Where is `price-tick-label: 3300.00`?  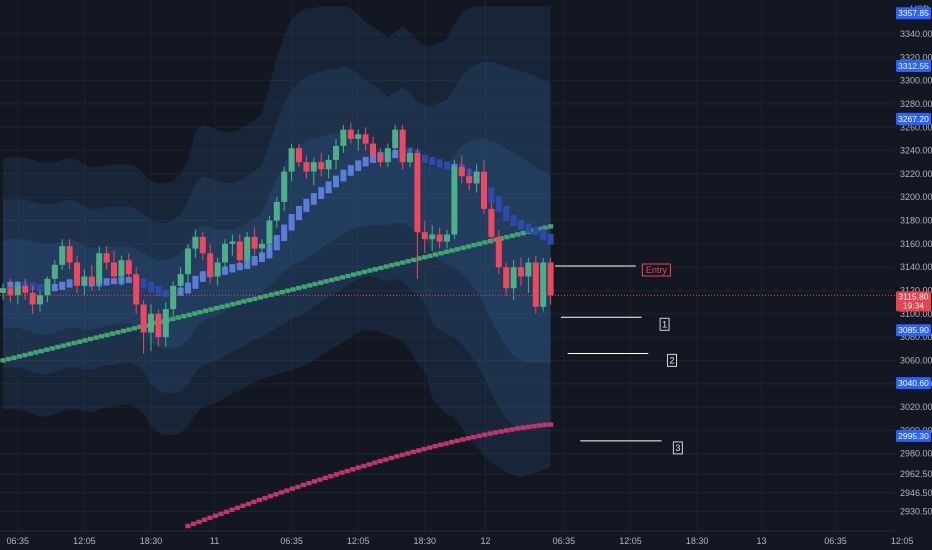
price-tick-label: 3300.00 is located at coordinates (916, 81).